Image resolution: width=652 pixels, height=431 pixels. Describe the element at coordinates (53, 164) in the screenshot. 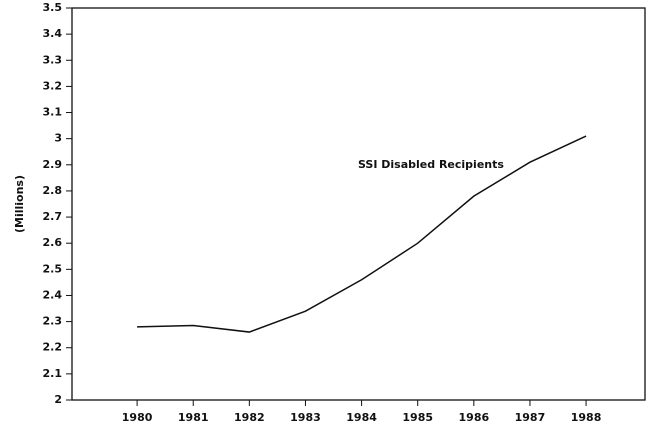

I see `y-tick-label: 2.9` at that location.